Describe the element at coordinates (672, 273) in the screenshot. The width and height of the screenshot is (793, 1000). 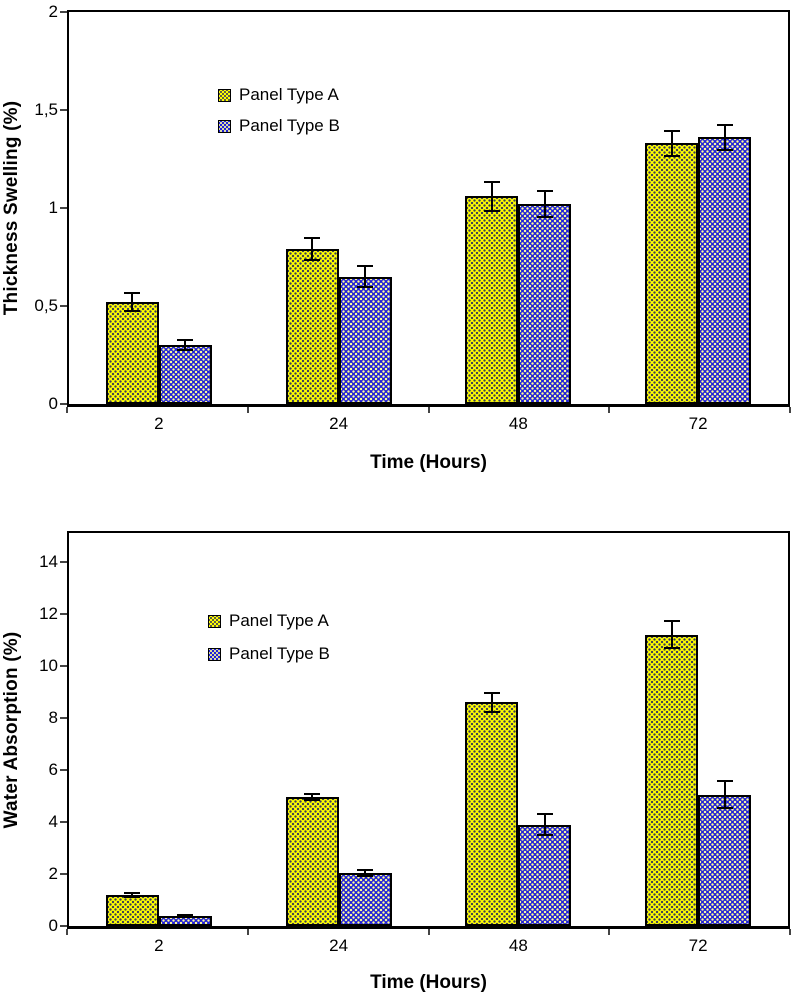
I see `bar-panel-a-72h` at that location.